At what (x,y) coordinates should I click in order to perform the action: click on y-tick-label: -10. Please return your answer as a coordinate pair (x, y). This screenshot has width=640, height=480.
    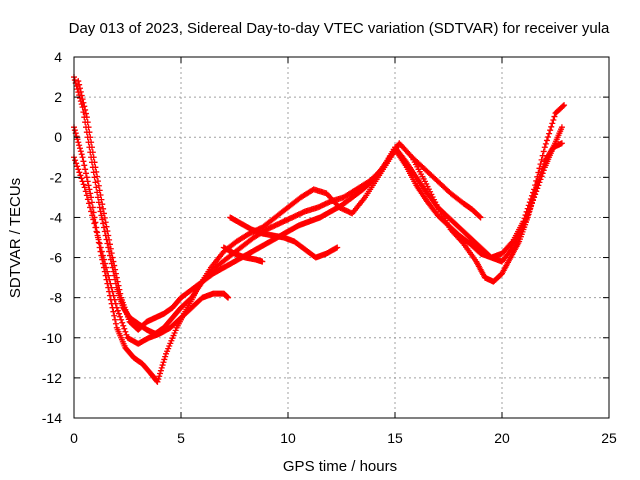
    Looking at the image, I should click on (52, 338).